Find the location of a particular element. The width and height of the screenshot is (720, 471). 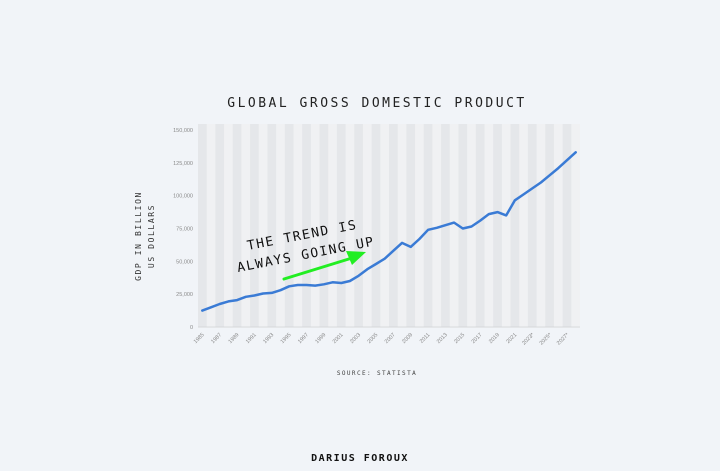

y-tick-label: 0 is located at coordinates (191, 328).